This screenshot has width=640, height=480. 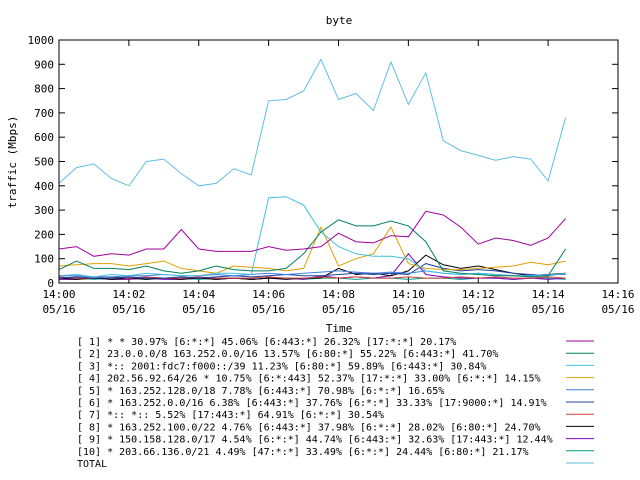 I want to click on x-tick-label-time: 14:02, so click(x=128, y=294).